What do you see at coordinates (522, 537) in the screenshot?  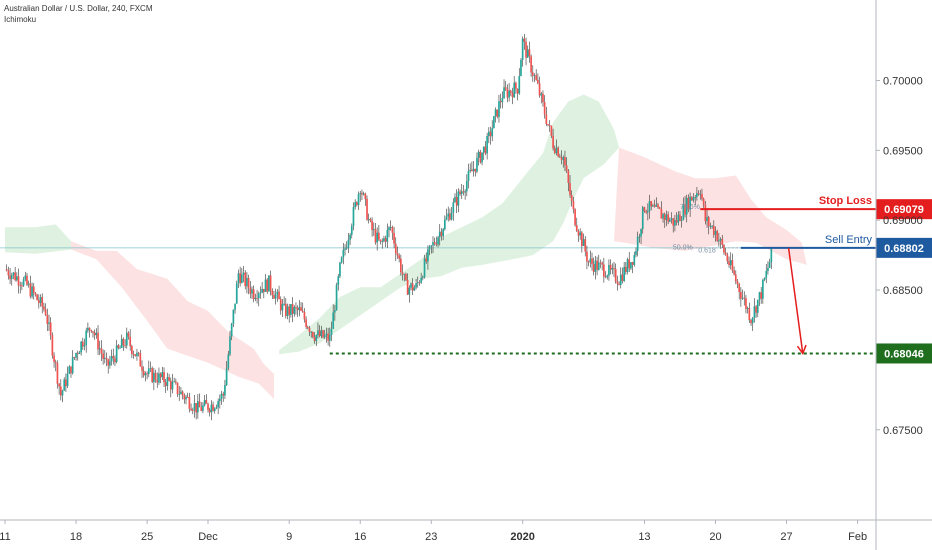 I see `x-tick-label-7: 2020` at bounding box center [522, 537].